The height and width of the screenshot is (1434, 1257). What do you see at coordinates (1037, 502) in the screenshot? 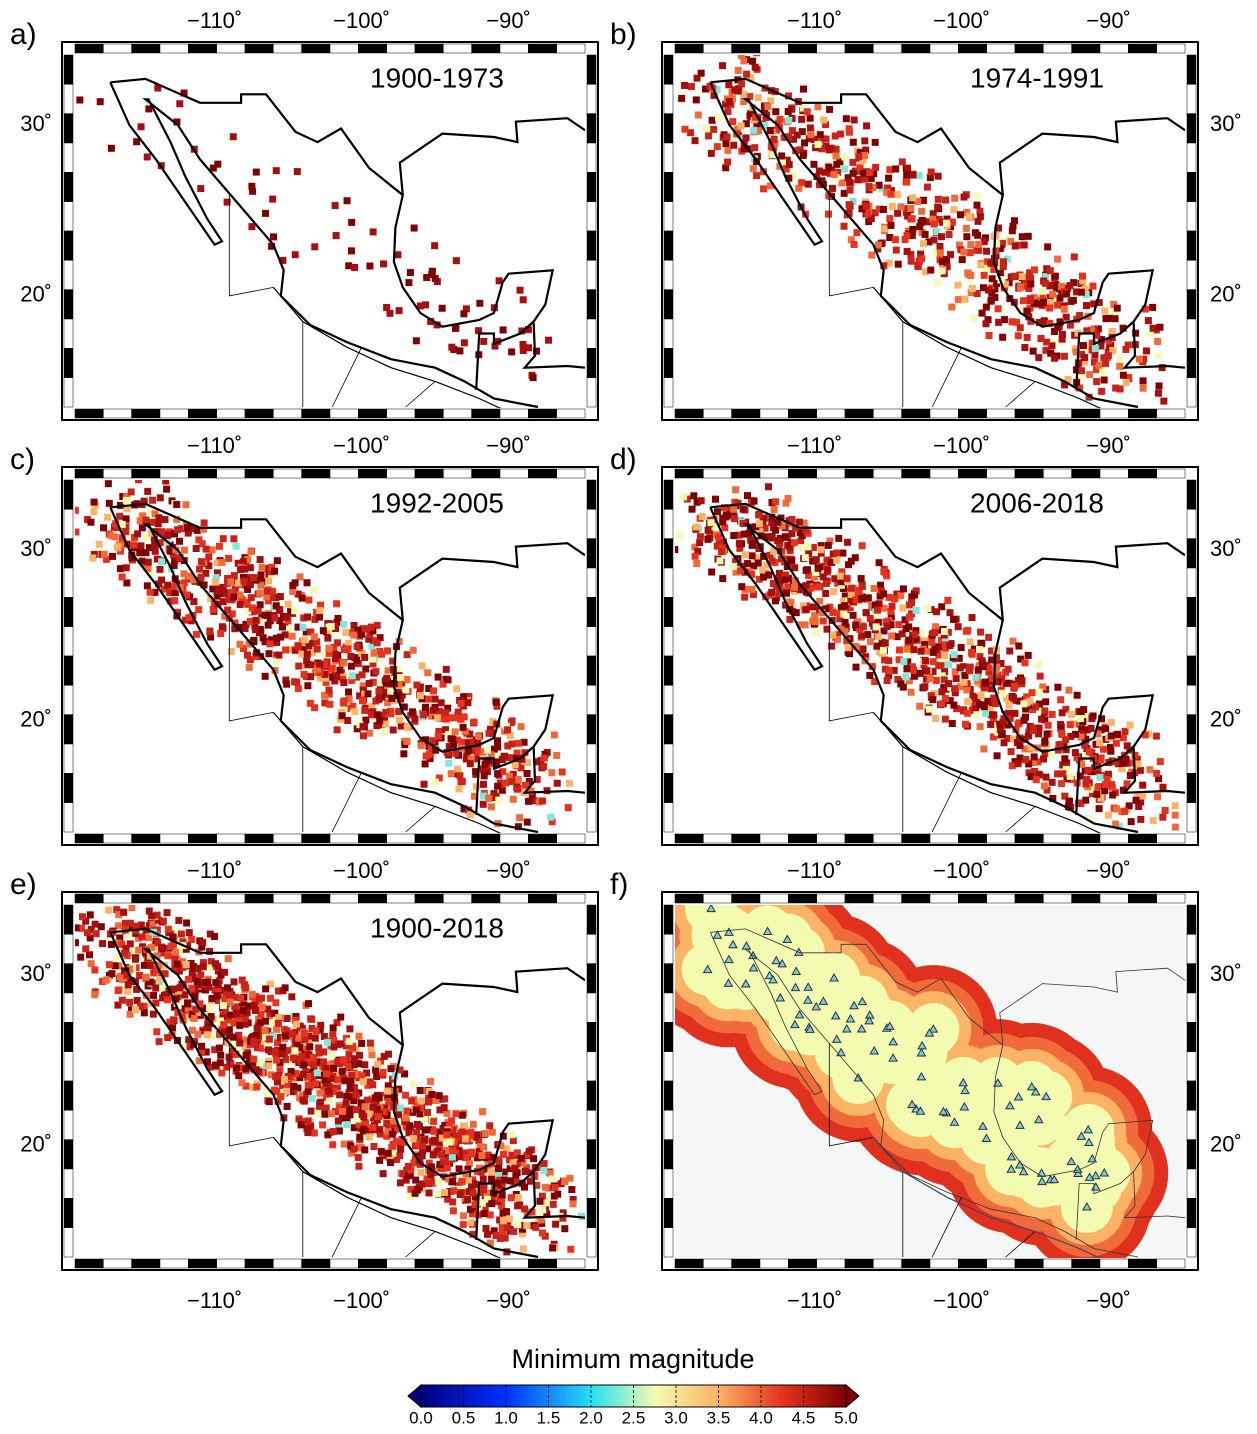
I see `period-label: 2006-2018` at bounding box center [1037, 502].